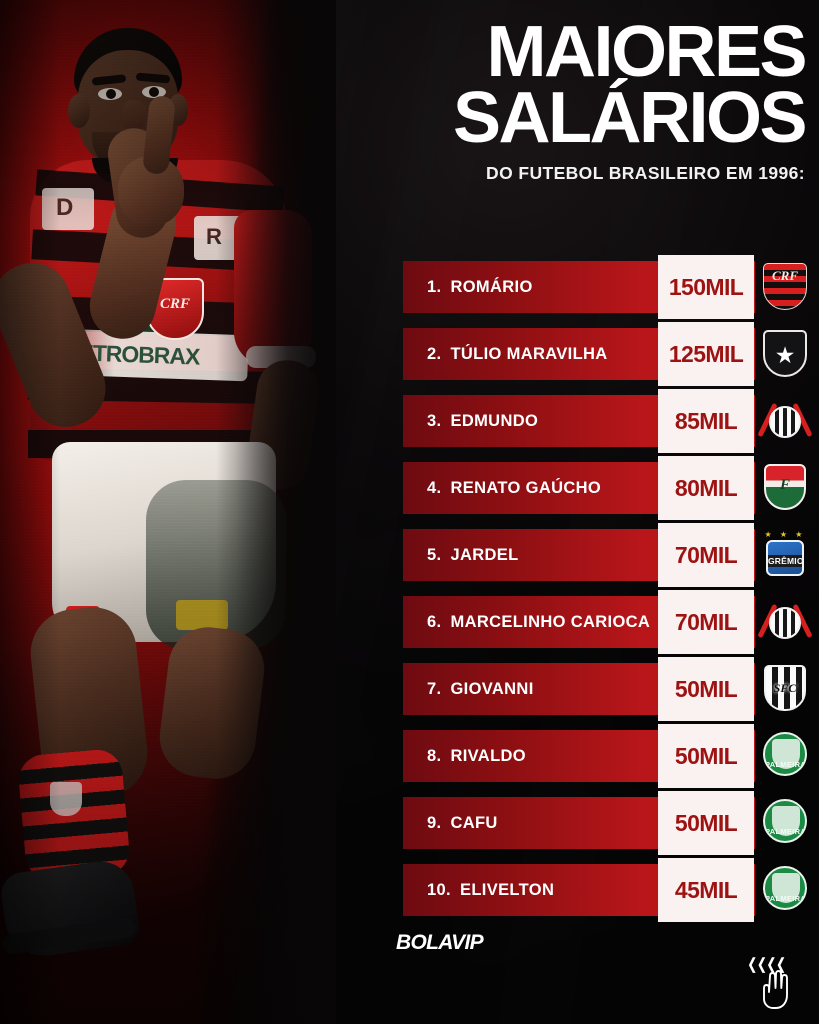 The height and width of the screenshot is (1024, 819). I want to click on row-player-name: RENATO GAÚCHO, so click(526, 487).